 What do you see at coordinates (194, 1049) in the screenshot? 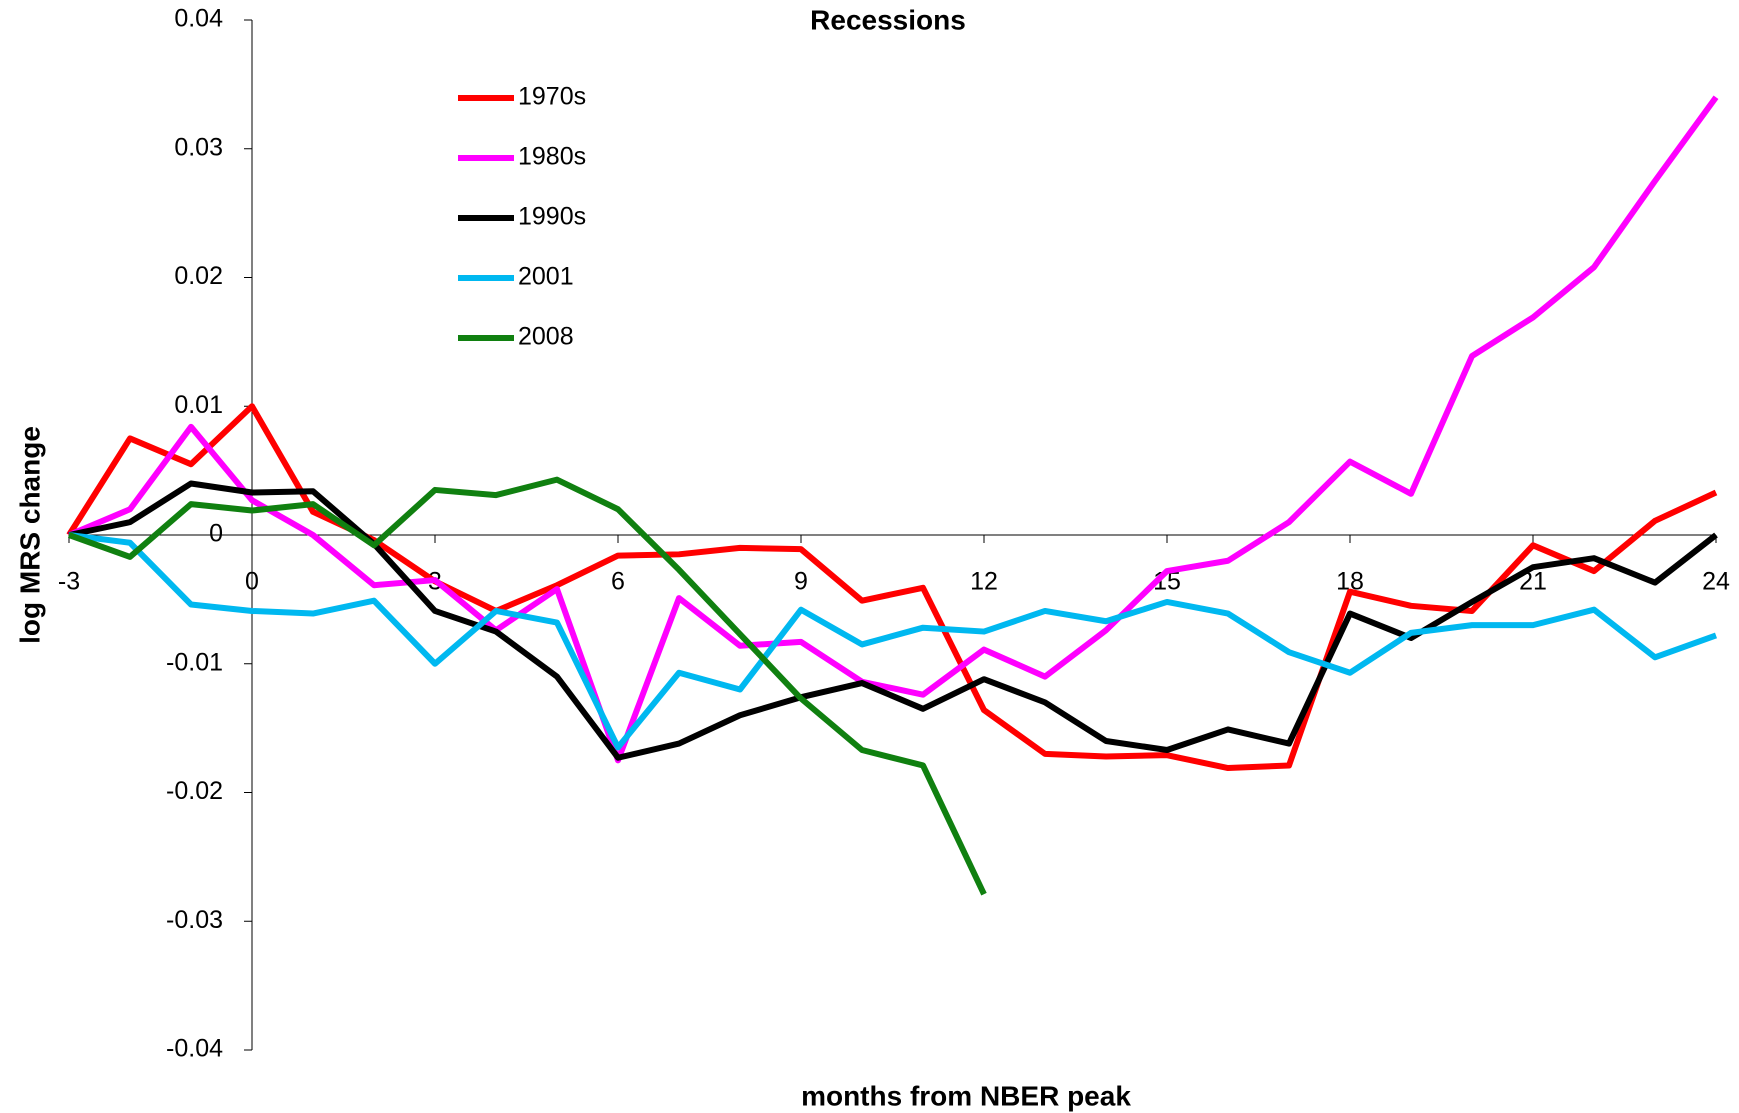
I see `y-tick-label: -0.04` at bounding box center [194, 1049].